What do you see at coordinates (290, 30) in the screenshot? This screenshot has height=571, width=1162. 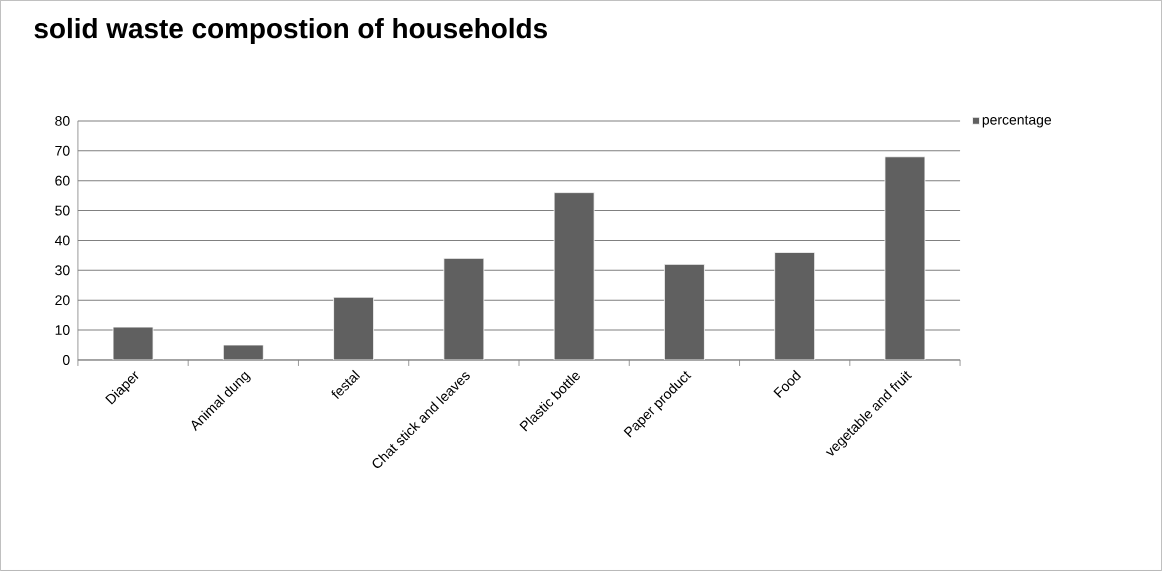 I see `chart-title: solid waste compostion of households` at bounding box center [290, 30].